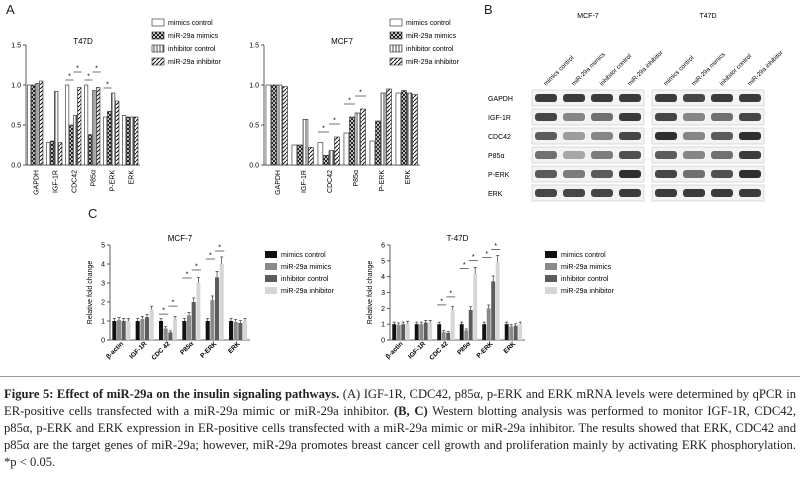  What do you see at coordinates (666, 98) in the screenshot?
I see `blot-band-gapdh-mimics-control` at bounding box center [666, 98].